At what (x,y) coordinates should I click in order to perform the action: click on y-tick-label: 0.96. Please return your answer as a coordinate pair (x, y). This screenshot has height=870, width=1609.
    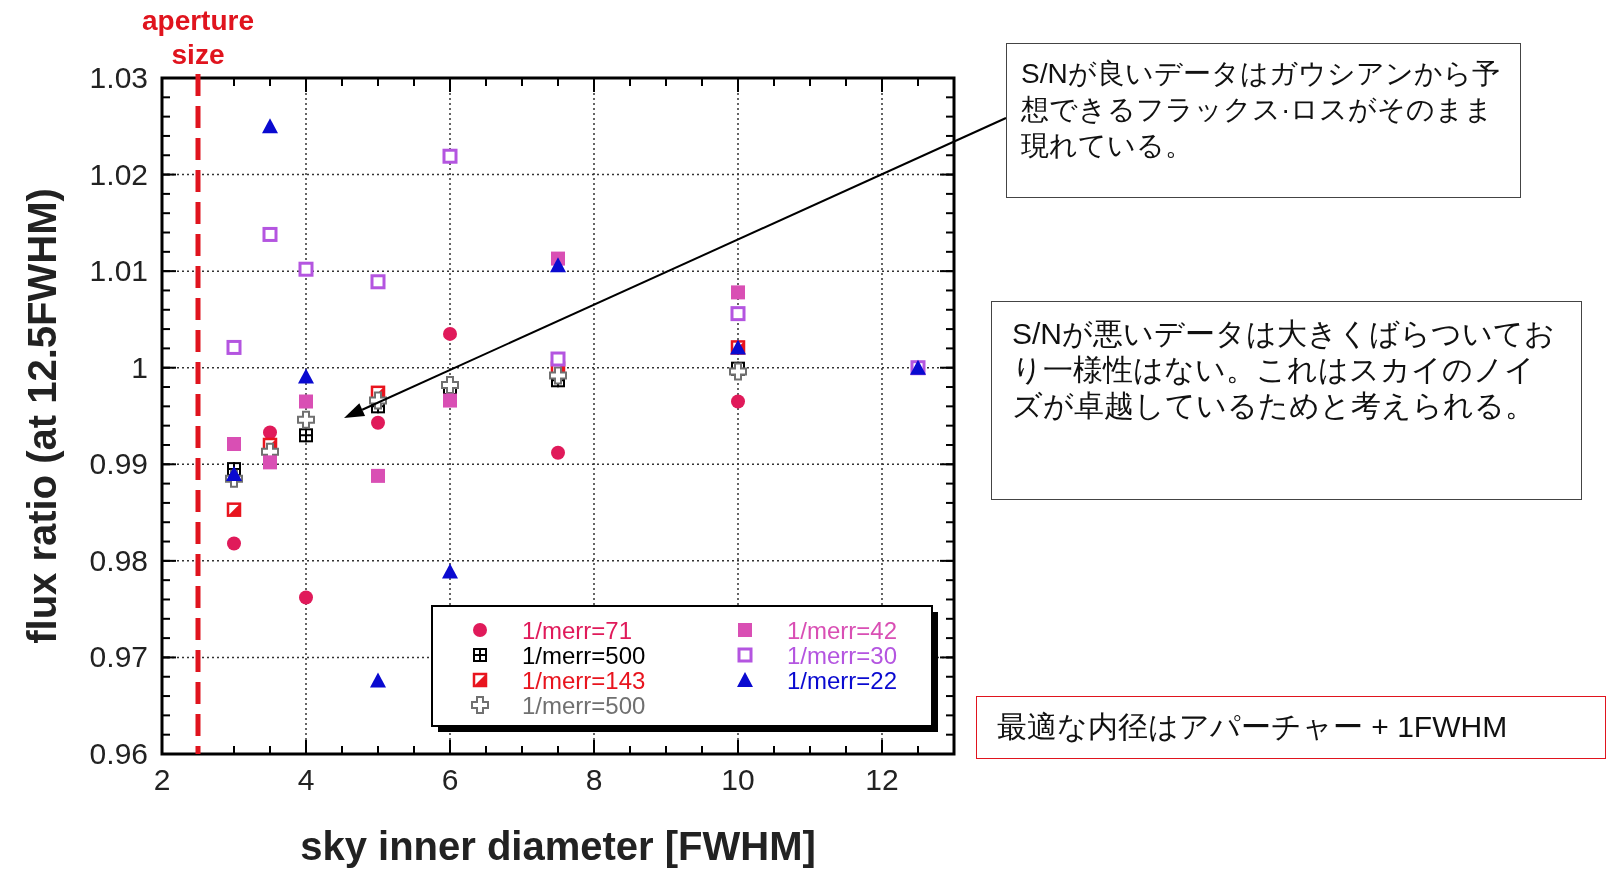
    Looking at the image, I should click on (118, 753).